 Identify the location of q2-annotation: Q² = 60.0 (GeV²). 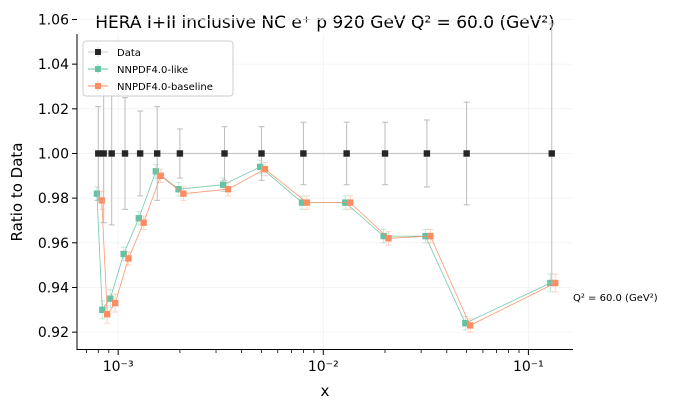
(615, 298).